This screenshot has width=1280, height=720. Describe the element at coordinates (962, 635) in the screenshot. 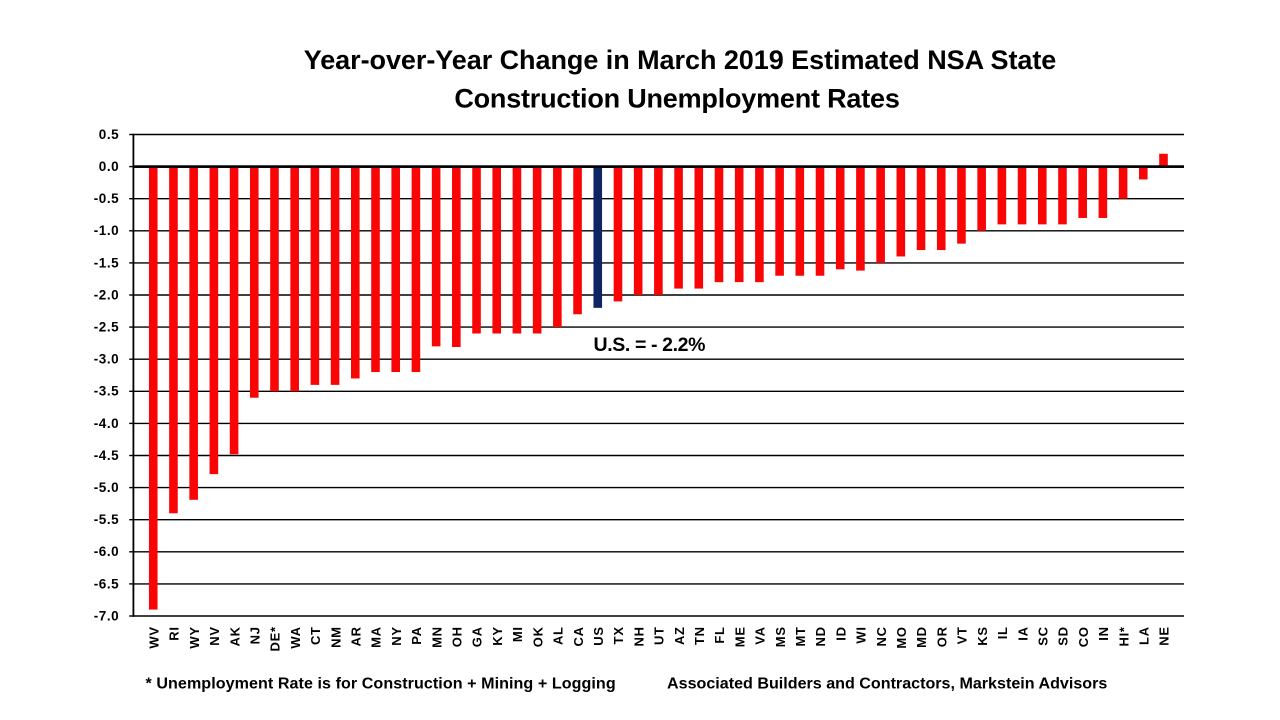

I see `svg-text: VT` at that location.